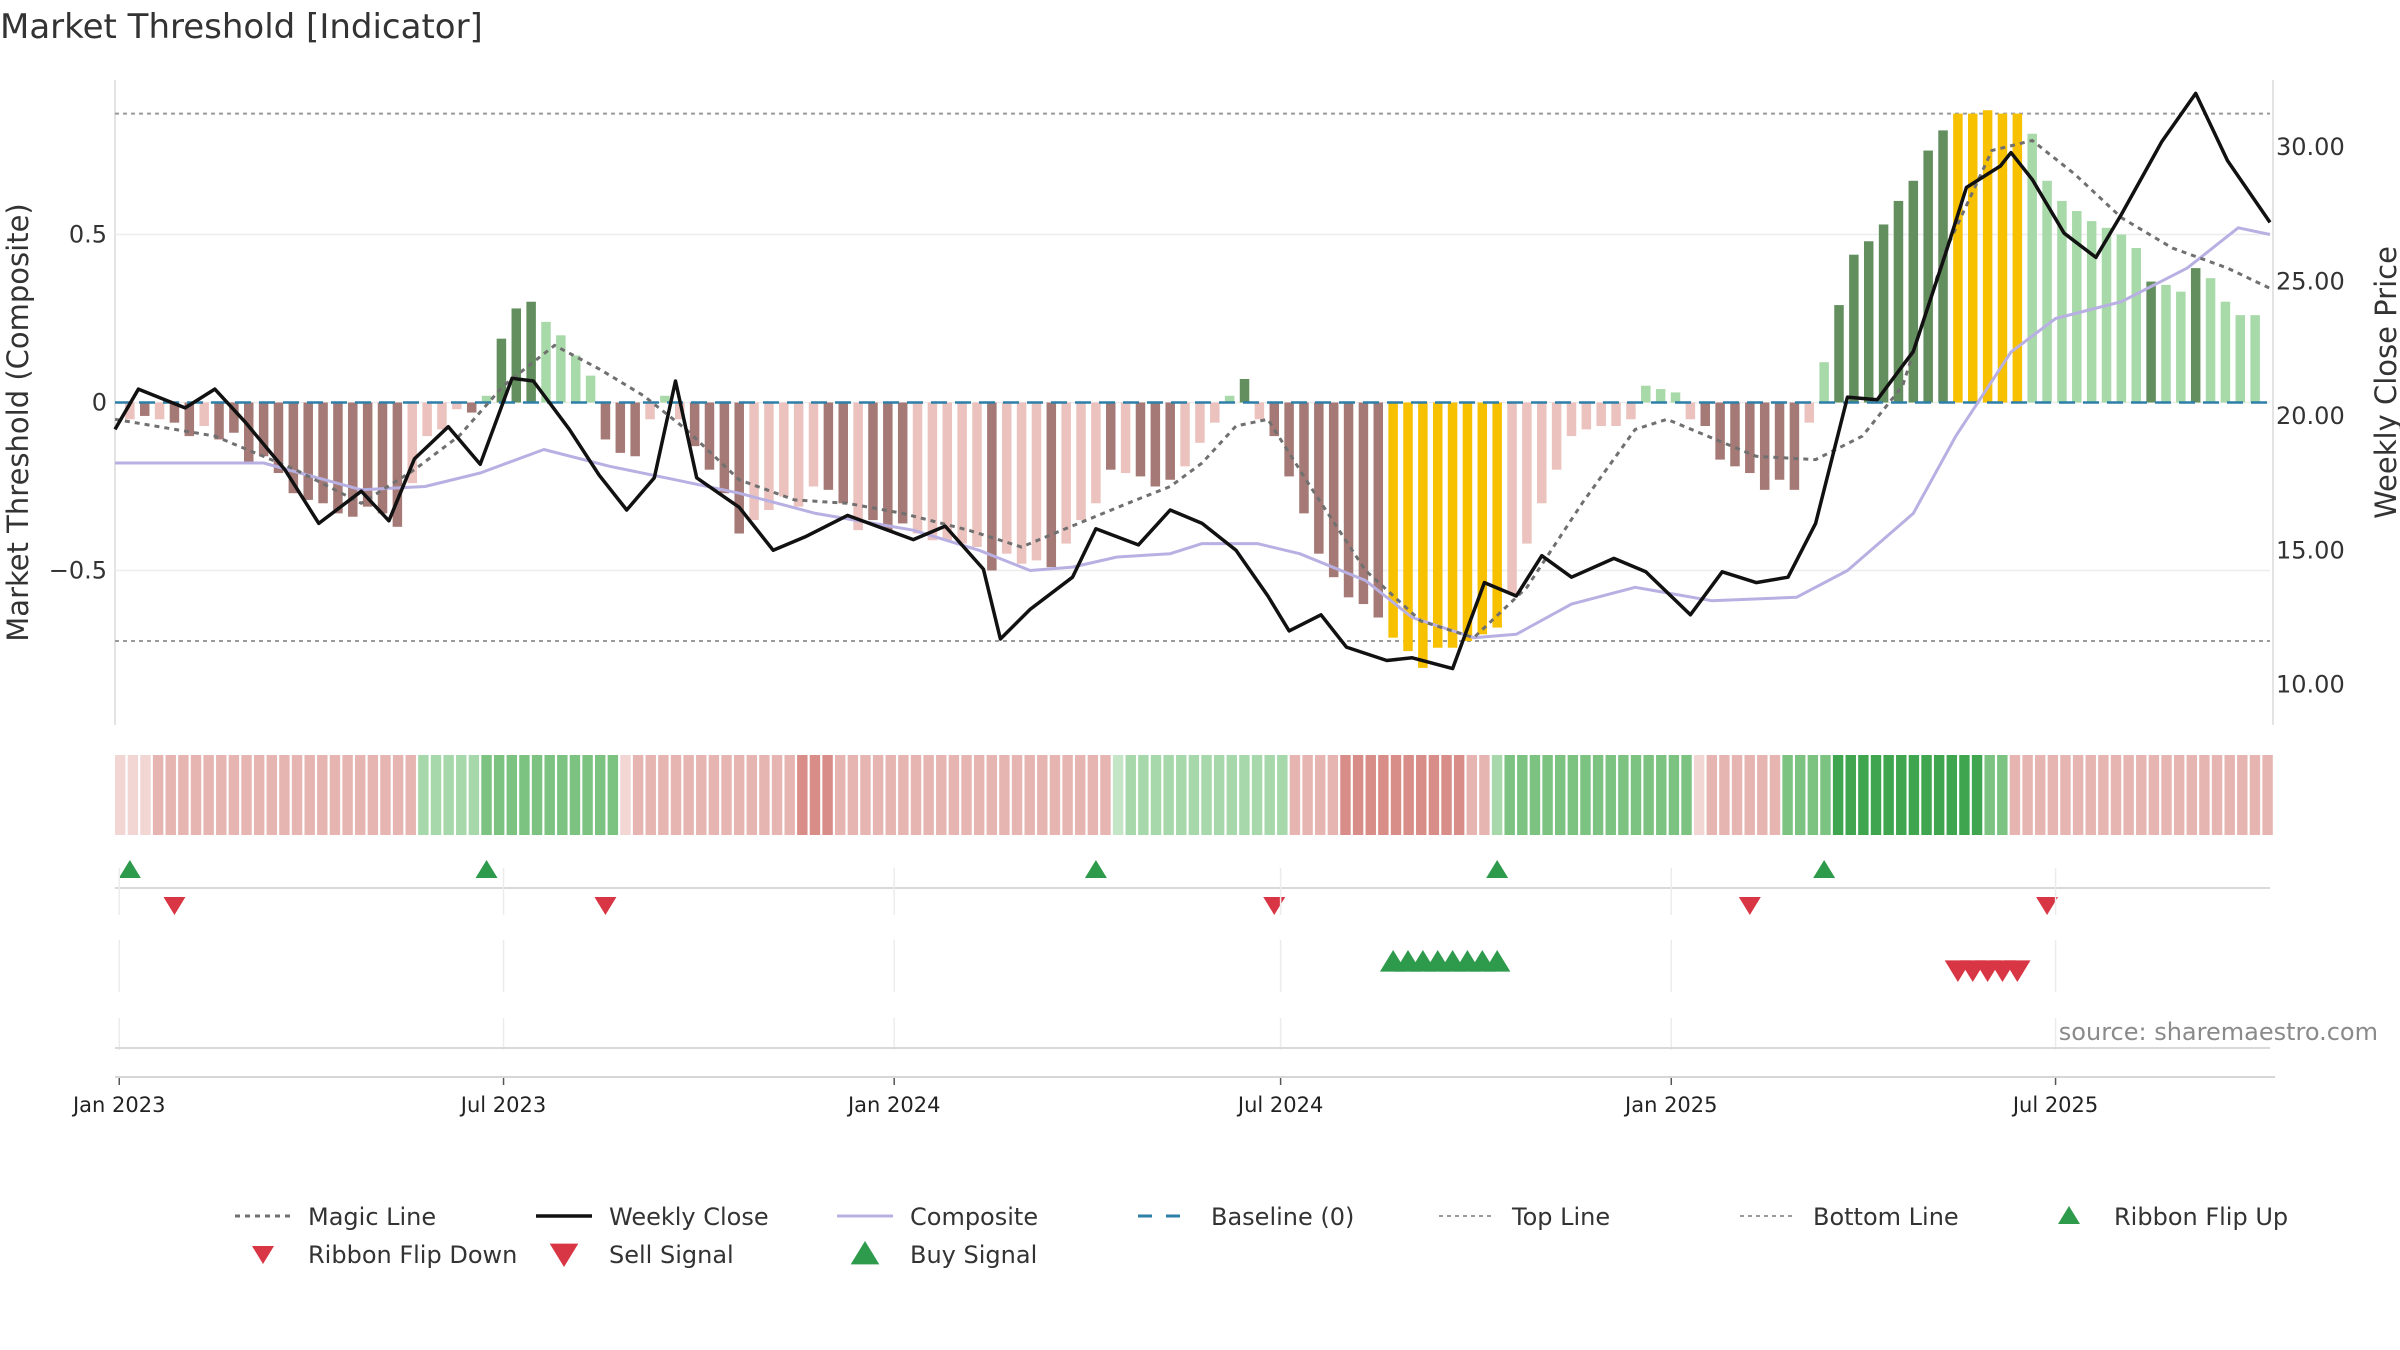 Image resolution: width=2400 pixels, height=1350 pixels. I want to click on legend-item: Weekly Close, so click(652, 1217).